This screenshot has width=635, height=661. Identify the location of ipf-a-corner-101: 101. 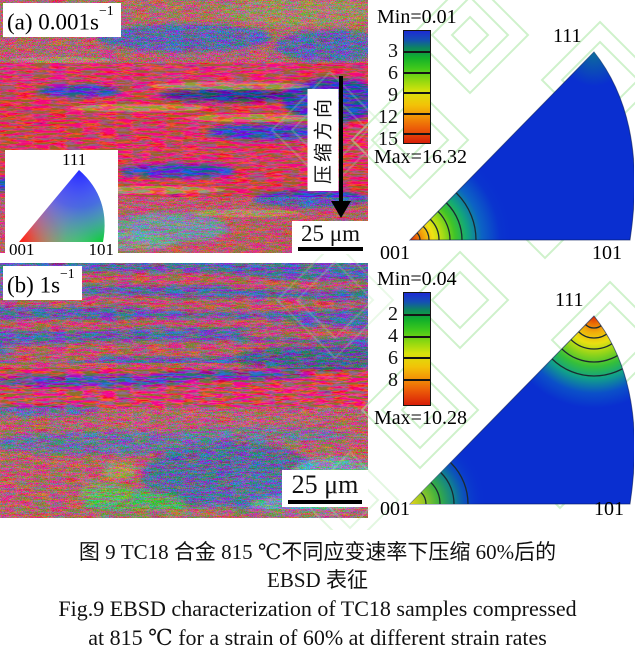
(607, 253).